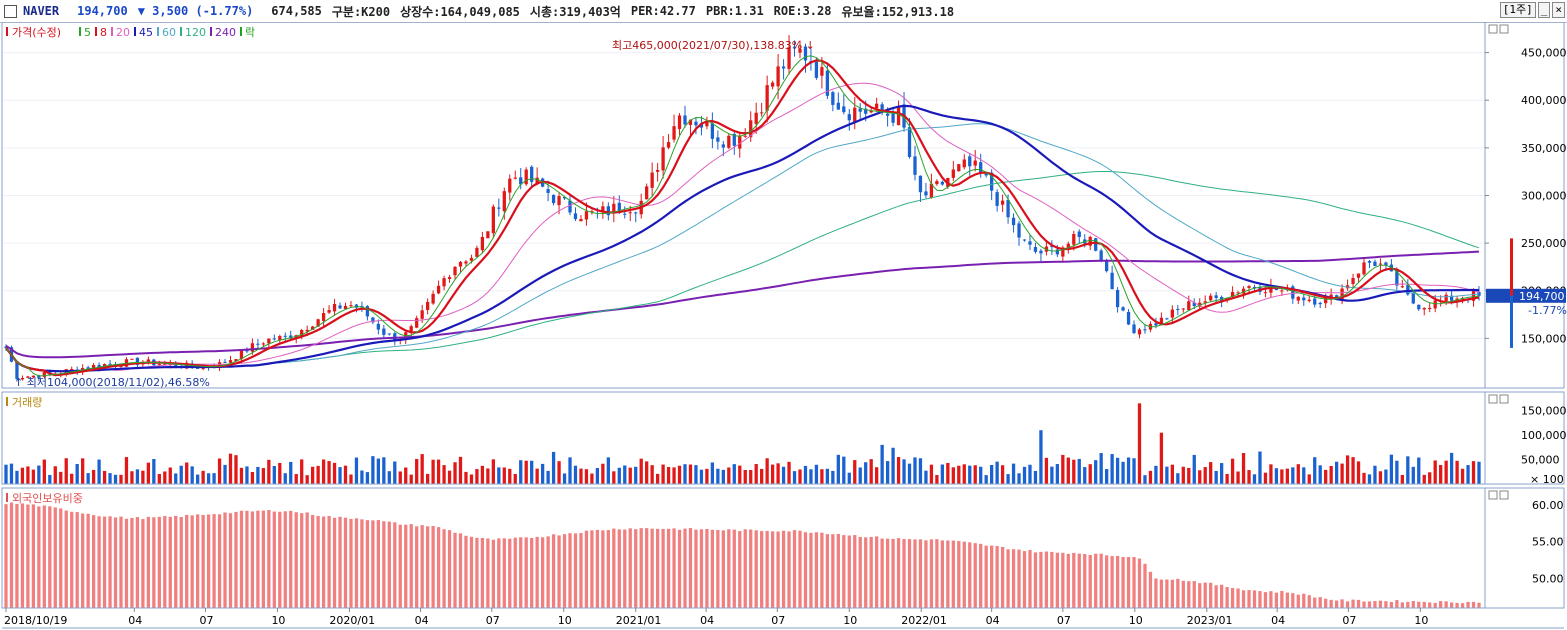 This screenshot has width=1567, height=630. I want to click on stock-name: NAVER, so click(41, 11).